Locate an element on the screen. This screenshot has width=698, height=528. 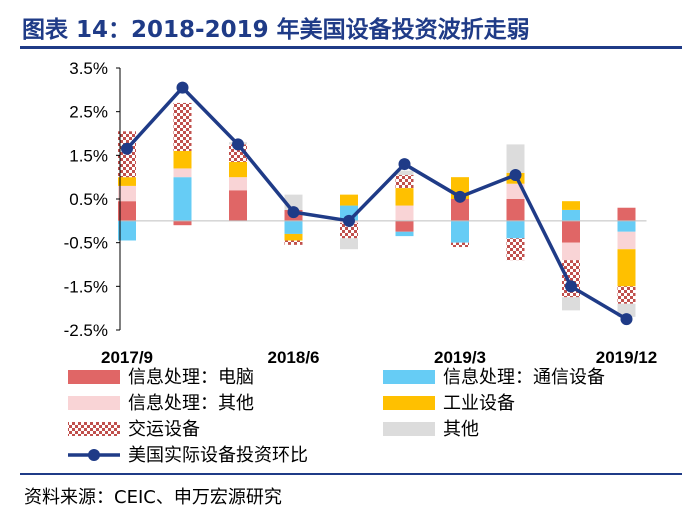
y-tick-label: -1.5% is located at coordinates (86, 286).